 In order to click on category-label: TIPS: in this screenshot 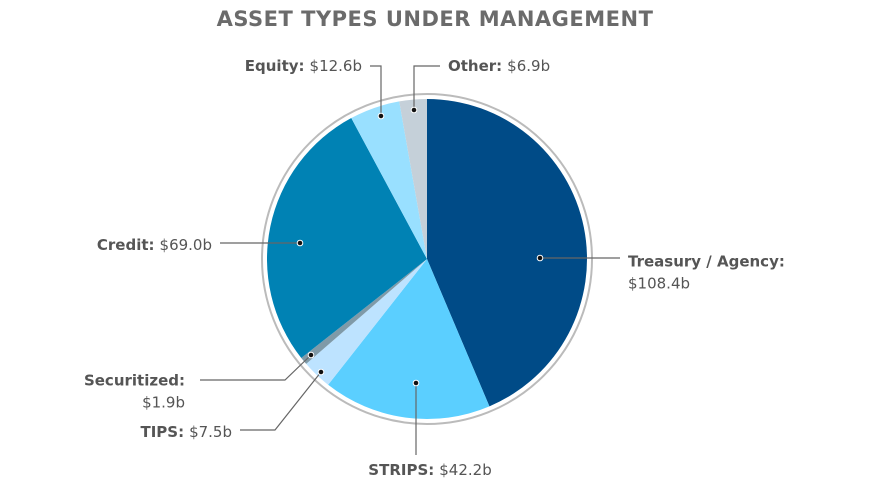, I will do `click(162, 432)`.